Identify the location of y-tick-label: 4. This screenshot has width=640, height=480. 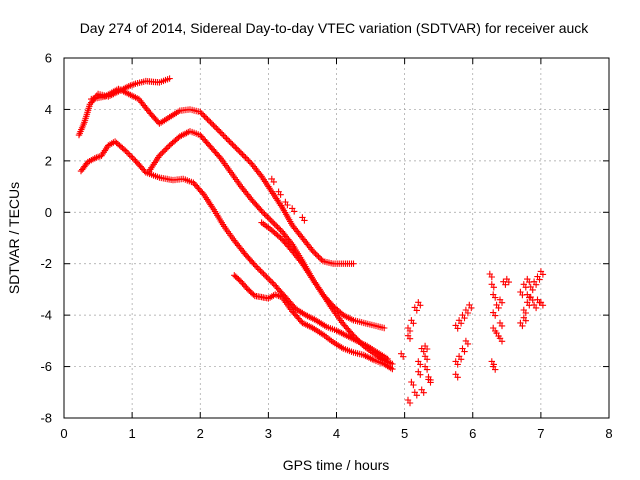
(48, 109).